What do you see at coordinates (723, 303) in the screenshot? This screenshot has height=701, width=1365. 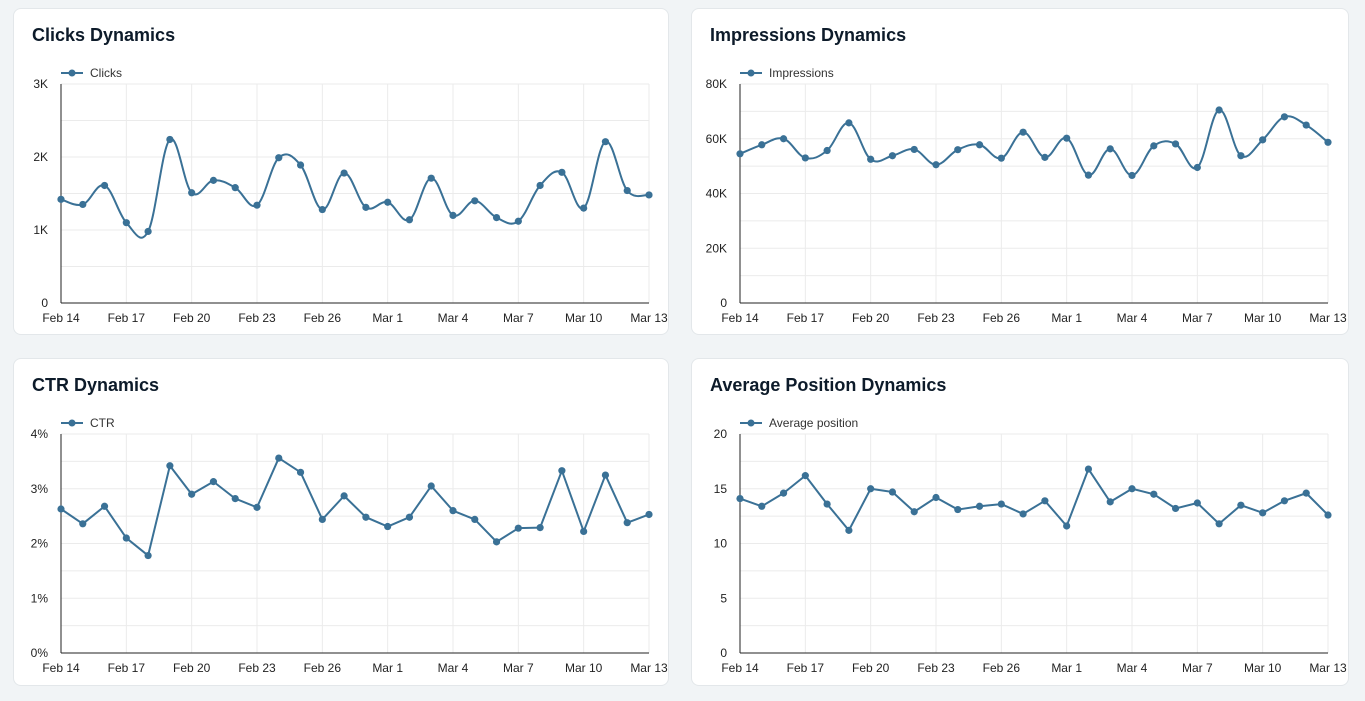 I see `y-tick-label: 0` at bounding box center [723, 303].